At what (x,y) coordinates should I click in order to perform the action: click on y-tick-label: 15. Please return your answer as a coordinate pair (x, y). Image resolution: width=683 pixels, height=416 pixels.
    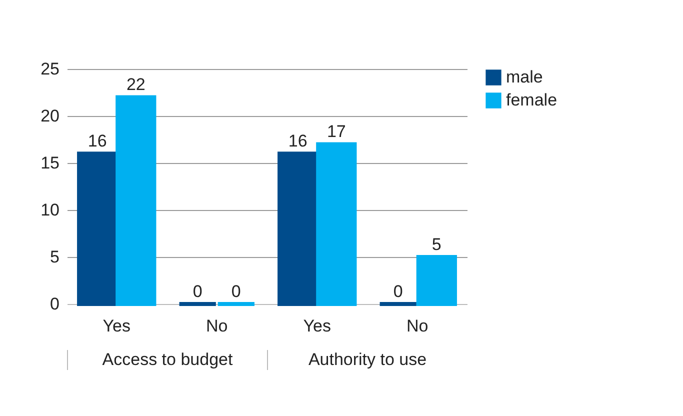
    Looking at the image, I should click on (50, 163).